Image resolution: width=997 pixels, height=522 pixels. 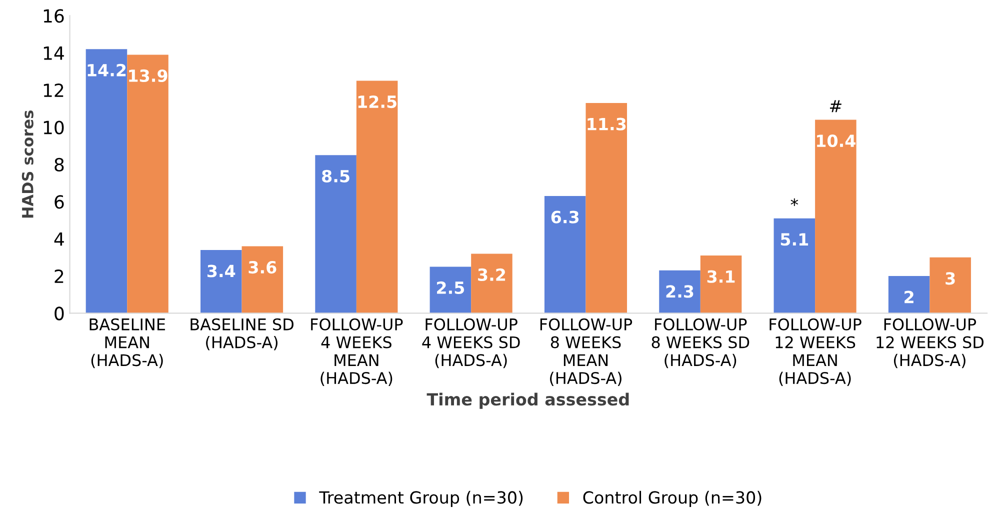 I want to click on y-tick-label: 8, so click(x=59, y=165).